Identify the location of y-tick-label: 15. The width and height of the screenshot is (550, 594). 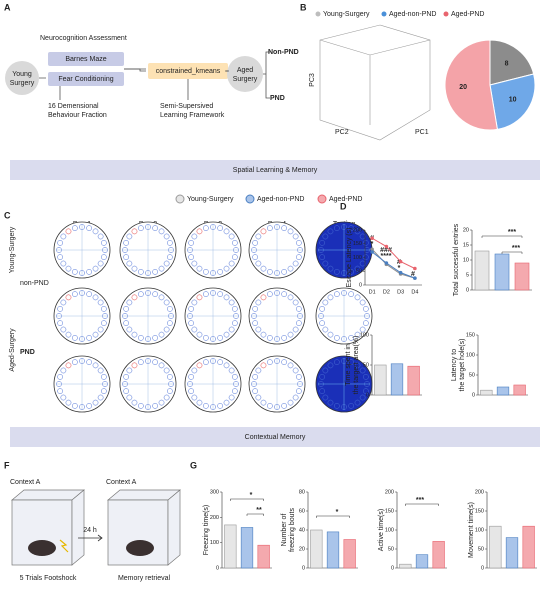
(466, 245).